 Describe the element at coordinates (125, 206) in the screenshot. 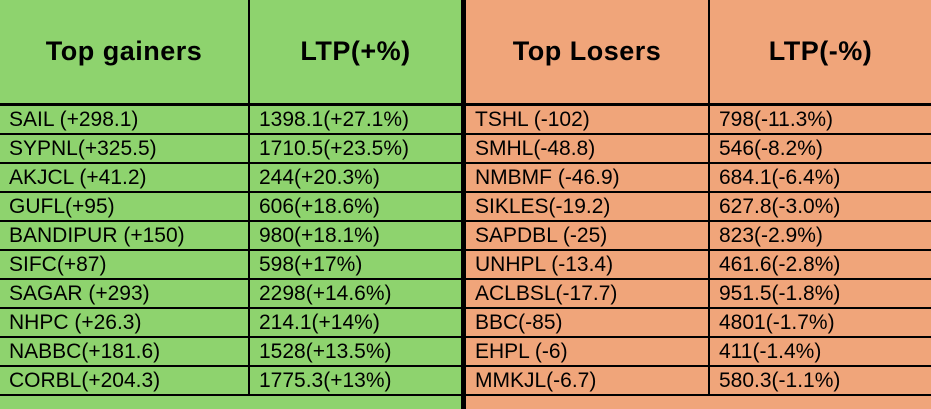

I see `symbol-cell: GUFL(+95)` at that location.